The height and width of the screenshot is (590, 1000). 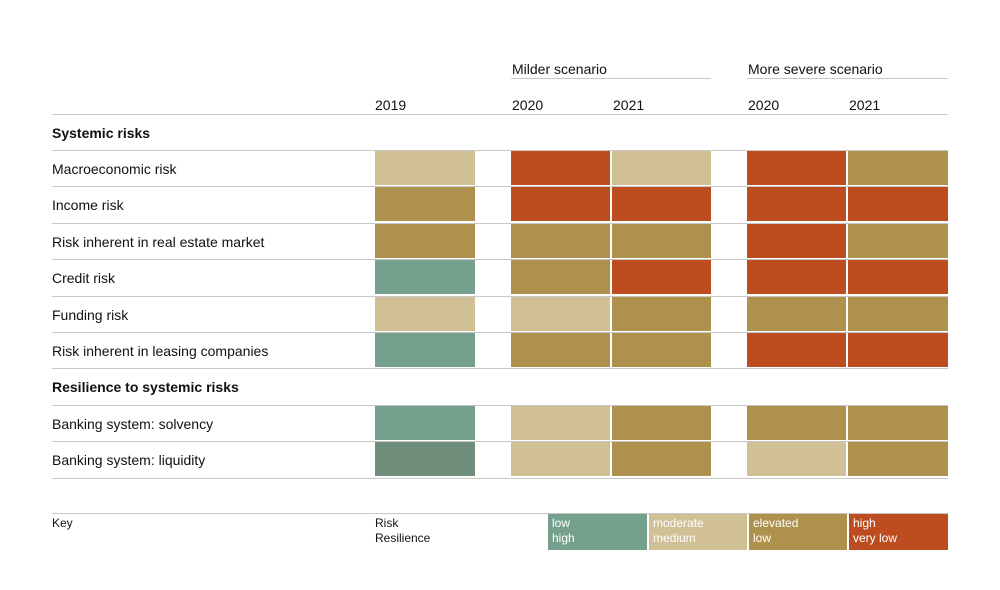 What do you see at coordinates (84, 278) in the screenshot?
I see `row-label: Credit risk` at bounding box center [84, 278].